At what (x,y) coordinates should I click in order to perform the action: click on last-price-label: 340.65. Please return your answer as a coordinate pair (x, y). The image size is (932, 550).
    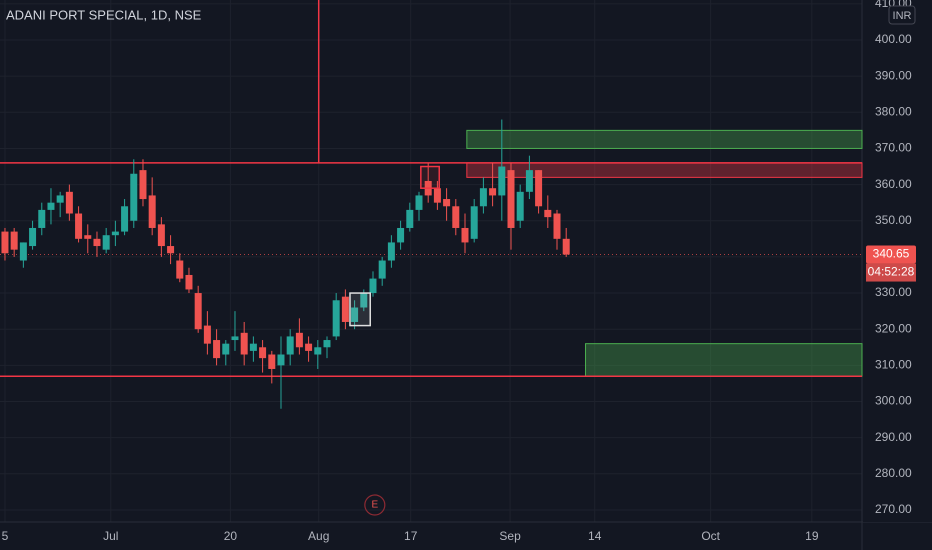
    Looking at the image, I should click on (891, 254).